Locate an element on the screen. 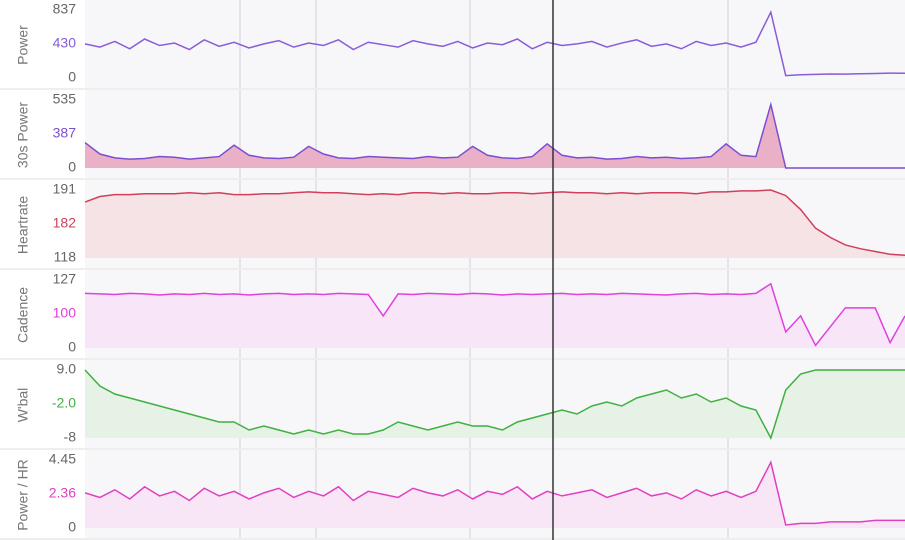 The image size is (905, 540). y-tick-label: 127 is located at coordinates (65, 279).